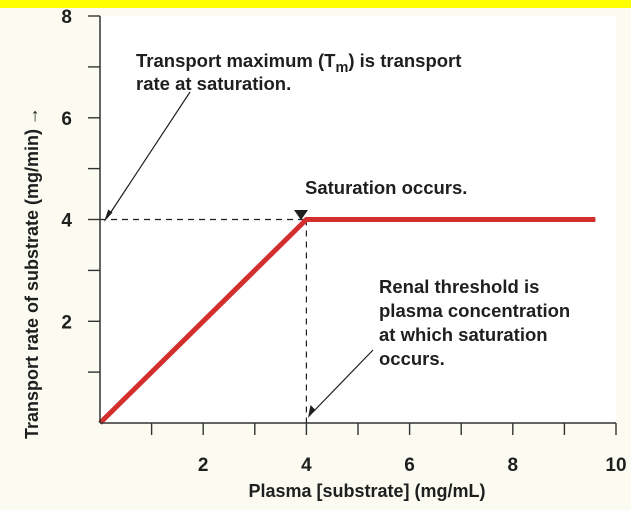 The width and height of the screenshot is (631, 510). I want to click on tm-annotation-line-1: Transport maximum (Tm) is transport, so click(298, 63).